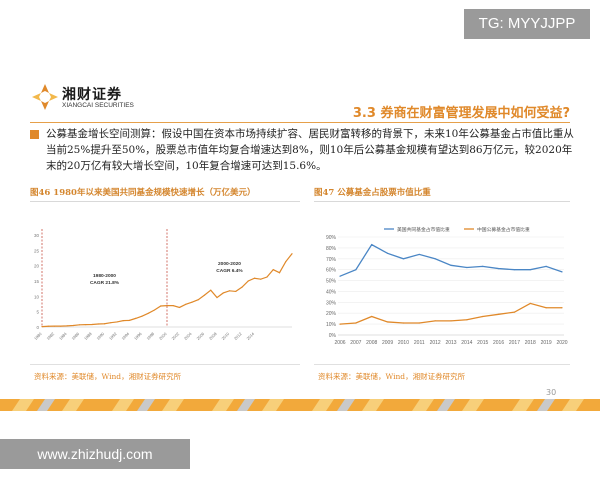 This screenshot has width=600, height=480. What do you see at coordinates (333, 336) in the screenshot?
I see `y-tick-label: 0%` at bounding box center [333, 336].